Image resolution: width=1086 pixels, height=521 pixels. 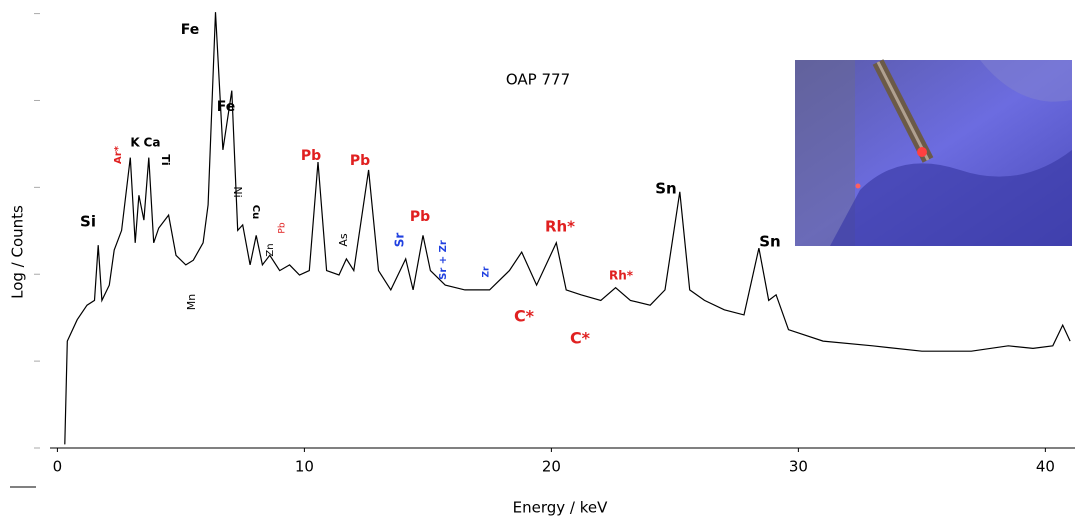 I want to click on annotation: OAP 777, so click(x=538, y=80).